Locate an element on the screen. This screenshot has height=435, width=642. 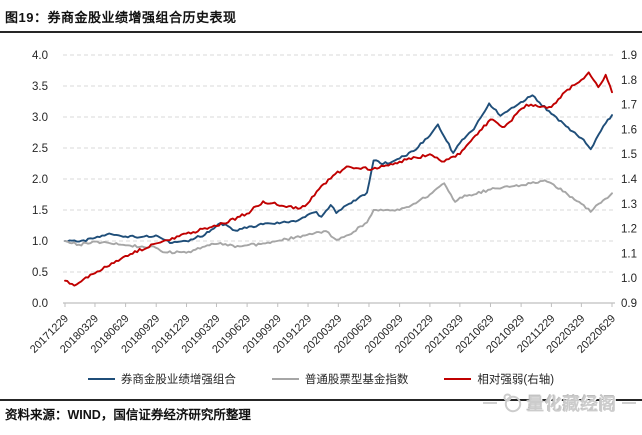
y-axis-left-tick-label: 3.5 is located at coordinates (40, 87).